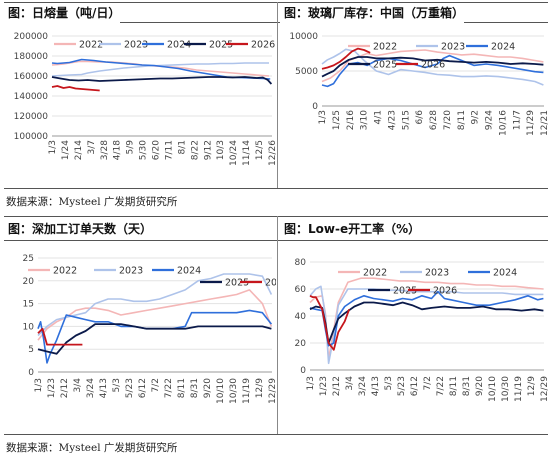  Describe the element at coordinates (105, 150) in the screenshot. I see `x-tick-label: 3/28` at that location.